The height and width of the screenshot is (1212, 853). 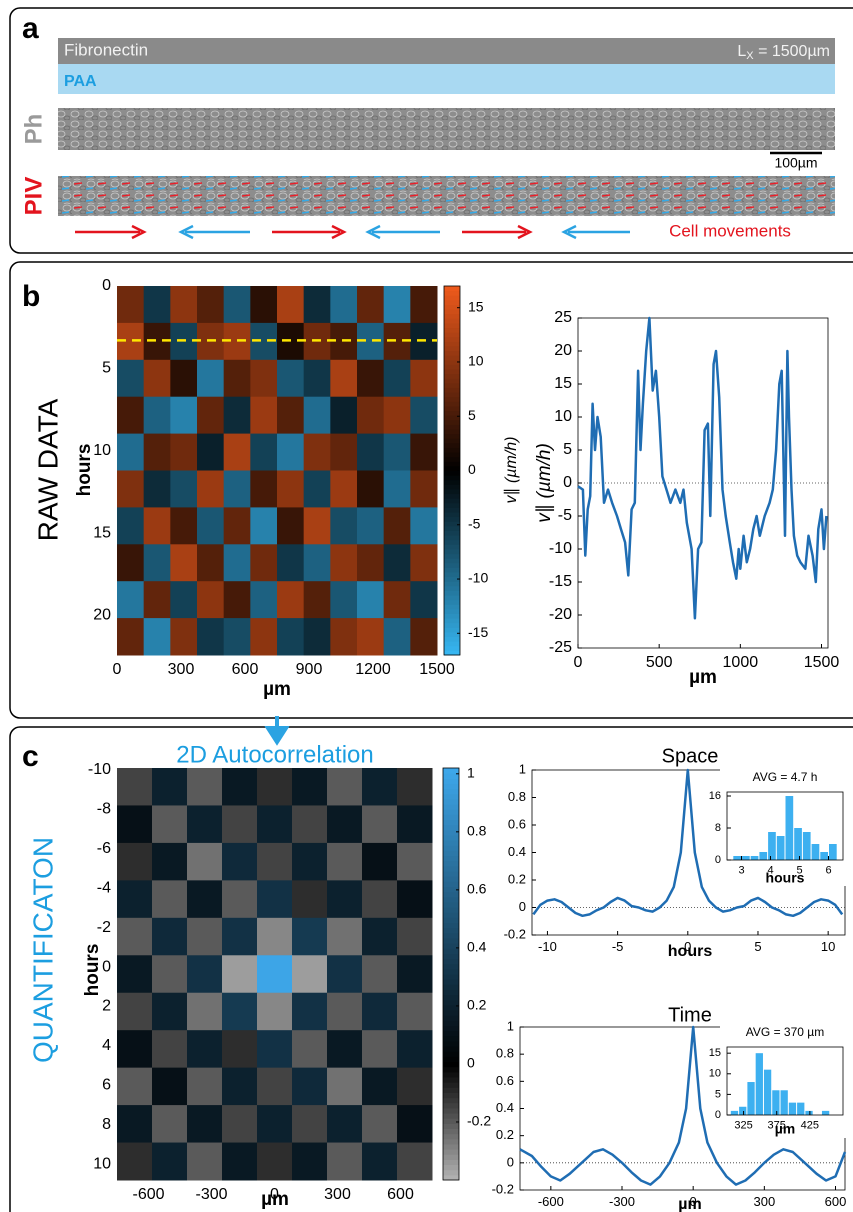 I want to click on colorbar-tick-label: 0.2, so click(x=477, y=1005).